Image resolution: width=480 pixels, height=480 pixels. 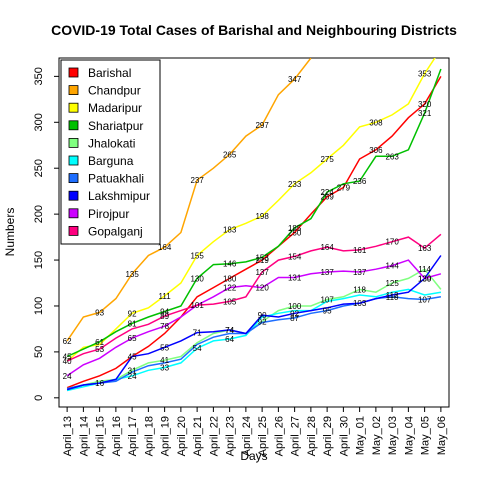 I want to click on data-label: 219, so click(x=262, y=260).